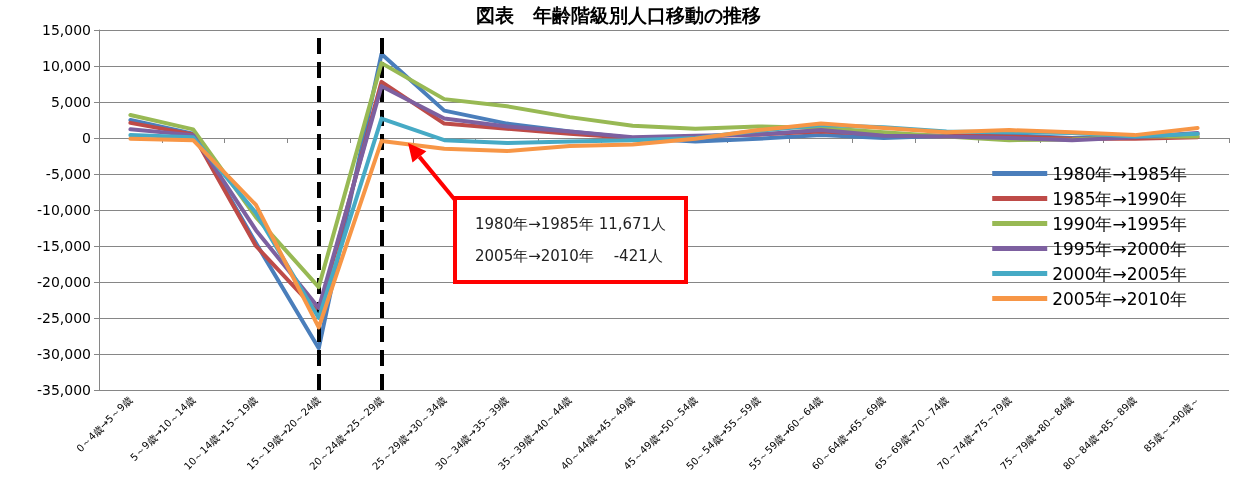 This screenshot has height=495, width=1237. I want to click on y-tick-label: -10,000, so click(63, 210).